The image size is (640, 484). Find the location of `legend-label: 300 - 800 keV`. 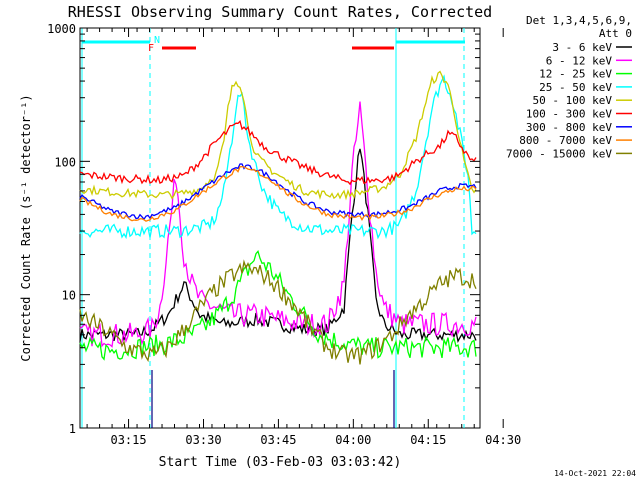

legend-label: 300 - 800 keV is located at coordinates (569, 127).